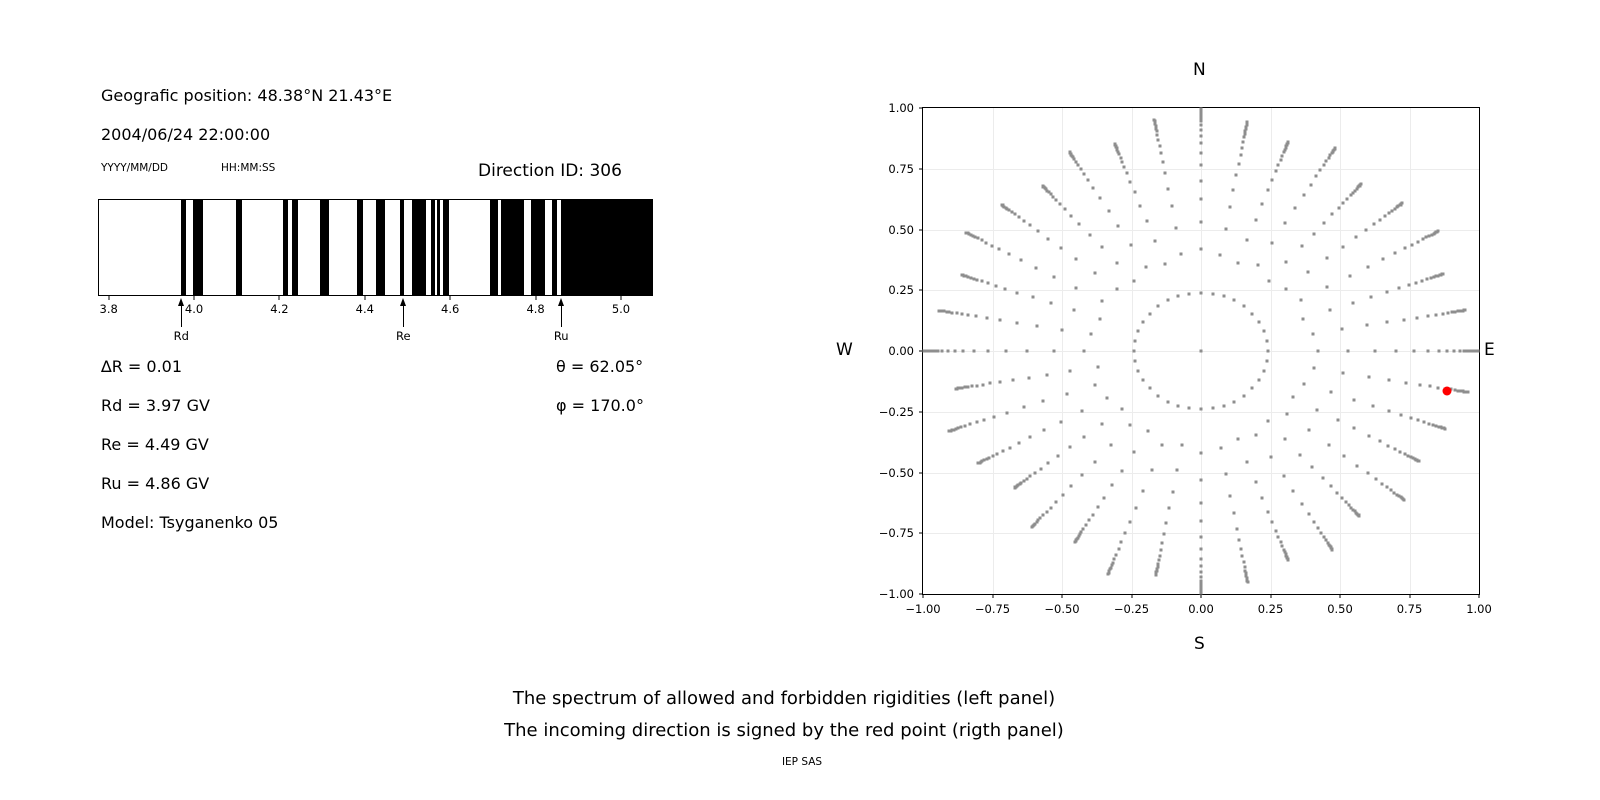 This screenshot has width=1600, height=800. What do you see at coordinates (1201, 291) in the screenshot?
I see `gridline-horizontal` at bounding box center [1201, 291].